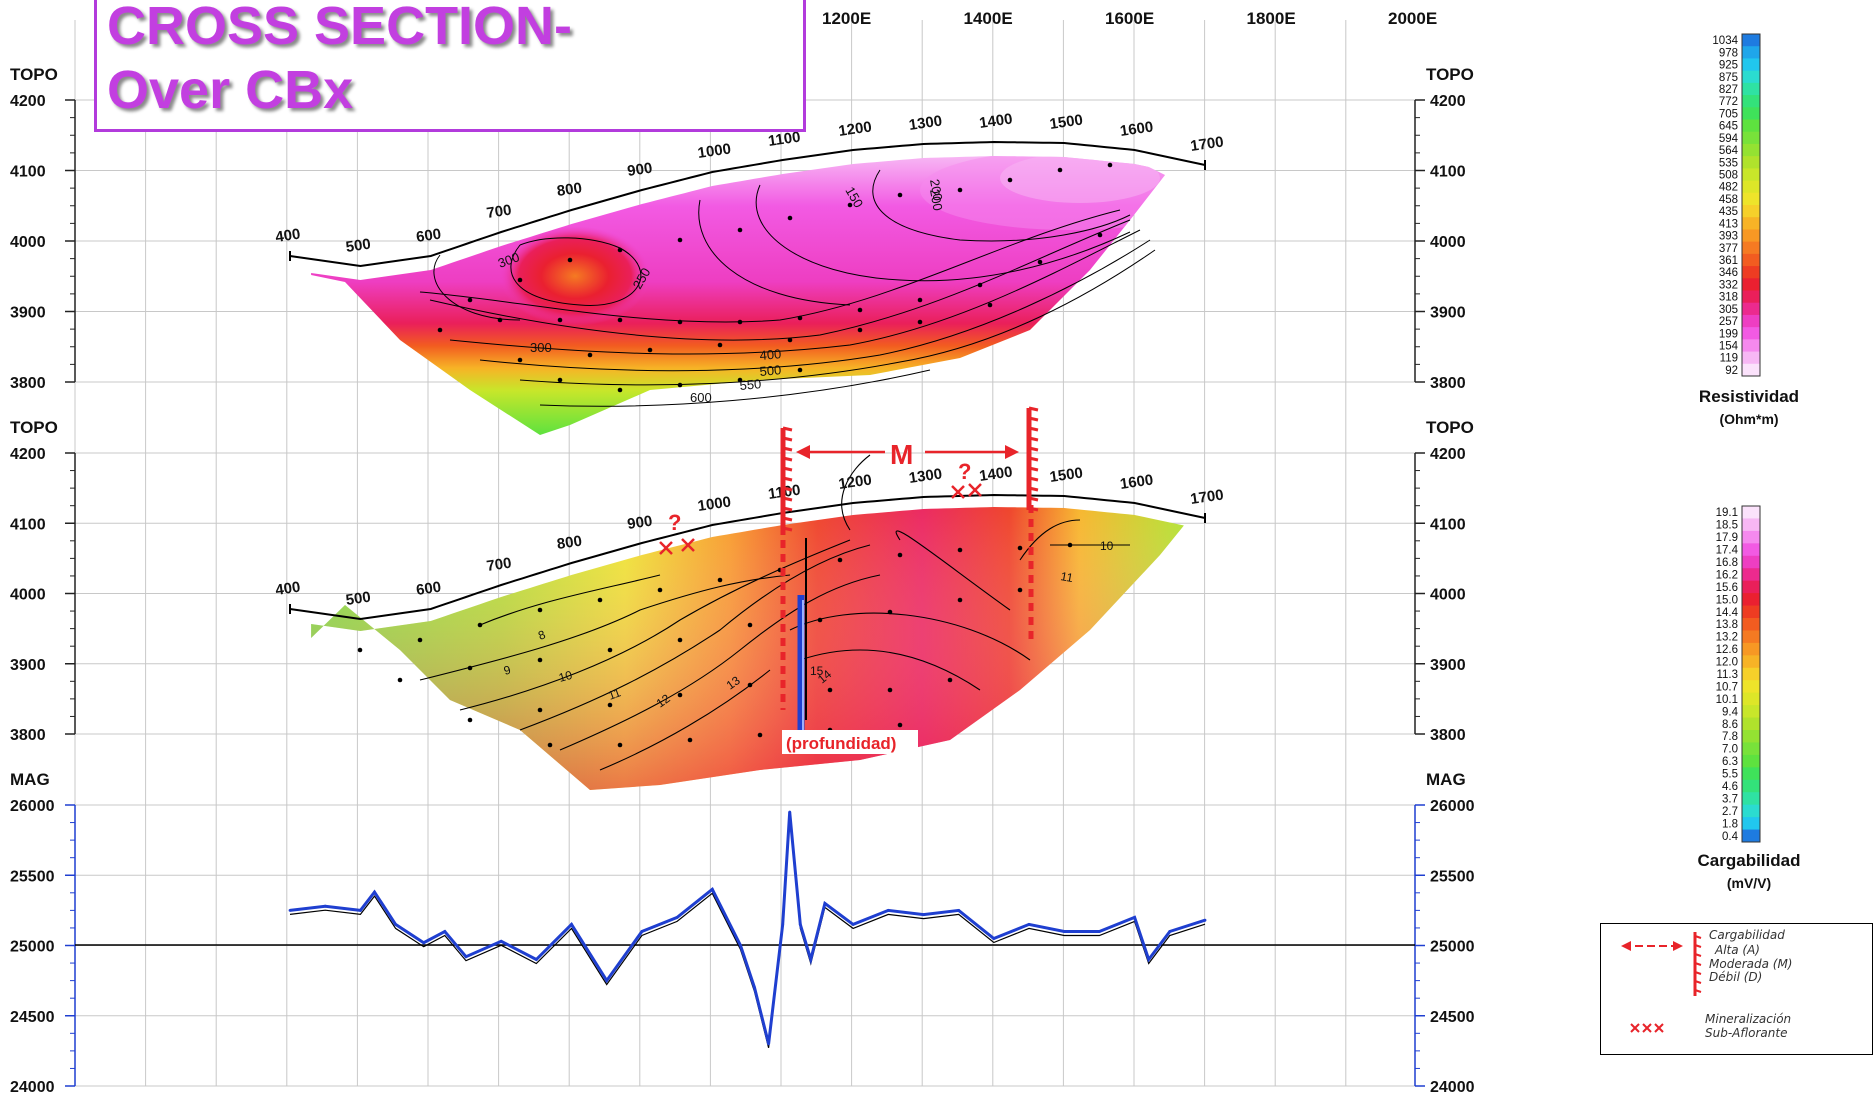  I want to click on station-label: 1200, so click(854, 128).